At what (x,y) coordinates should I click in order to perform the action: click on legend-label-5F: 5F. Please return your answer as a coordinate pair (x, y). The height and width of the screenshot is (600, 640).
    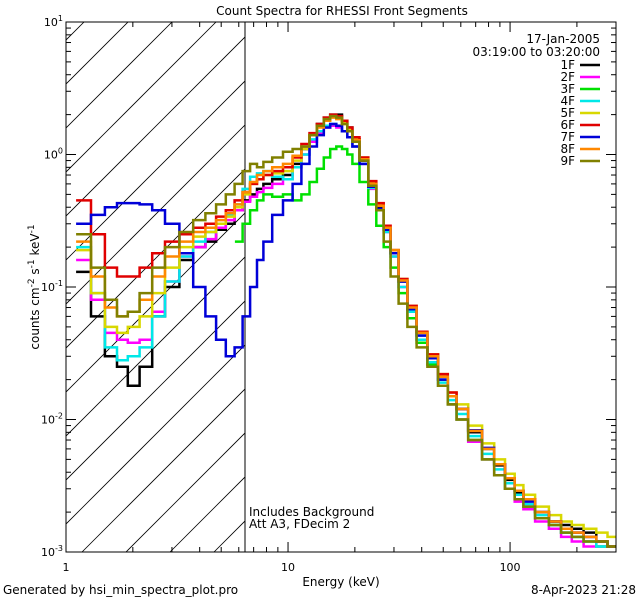
    Looking at the image, I should click on (567, 113).